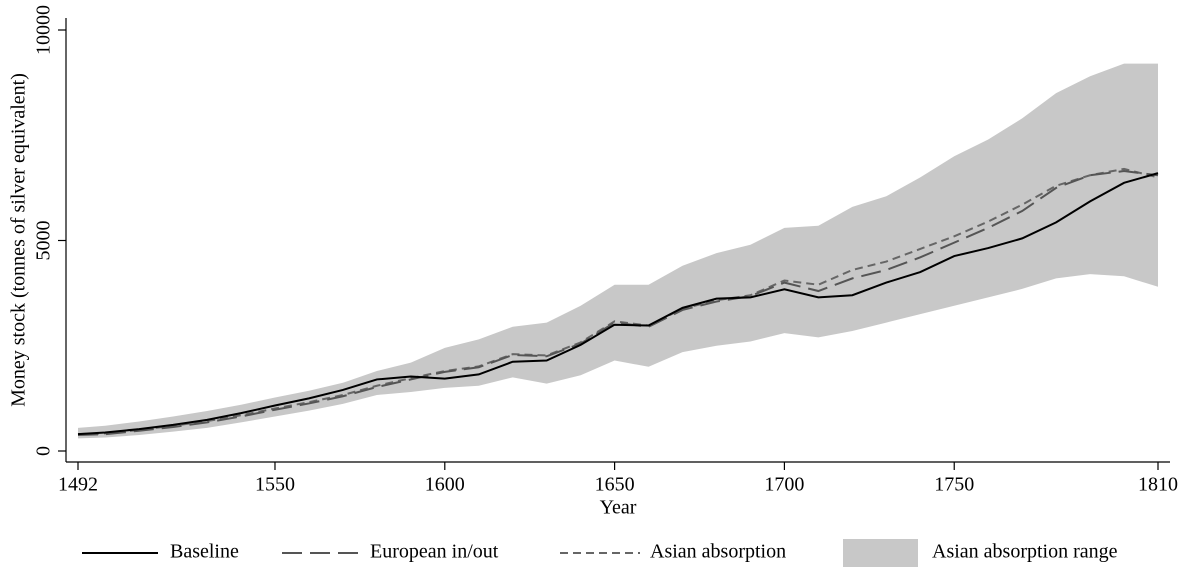  Describe the element at coordinates (1025, 552) in the screenshot. I see `legend-label: Asian absorption range` at that location.